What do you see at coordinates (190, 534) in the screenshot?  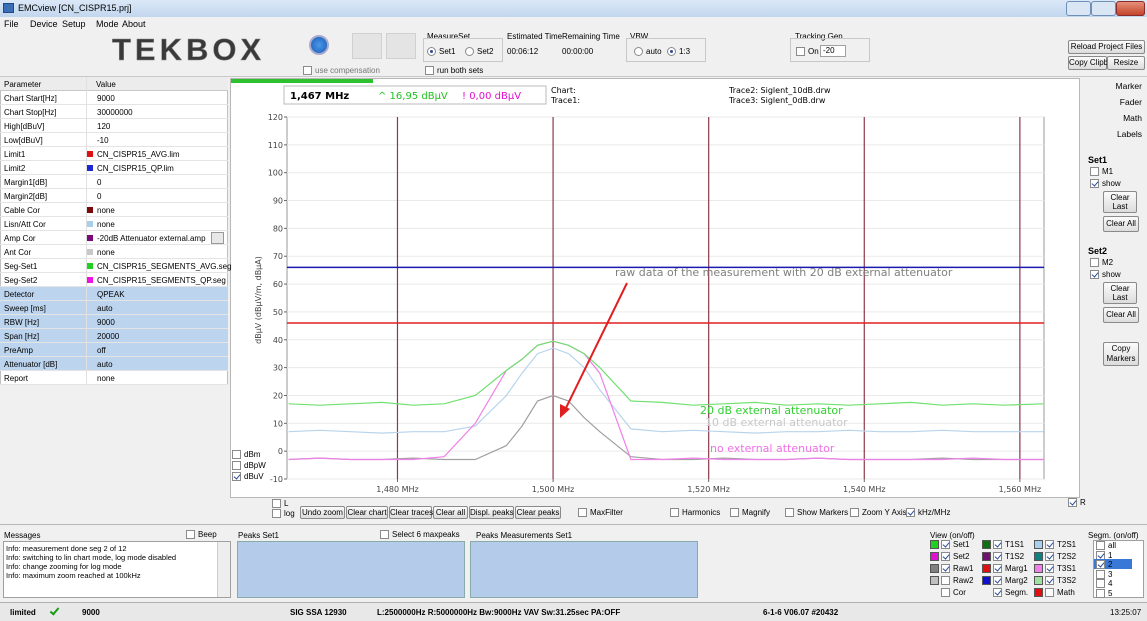 I see `beep-checkbox` at bounding box center [190, 534].